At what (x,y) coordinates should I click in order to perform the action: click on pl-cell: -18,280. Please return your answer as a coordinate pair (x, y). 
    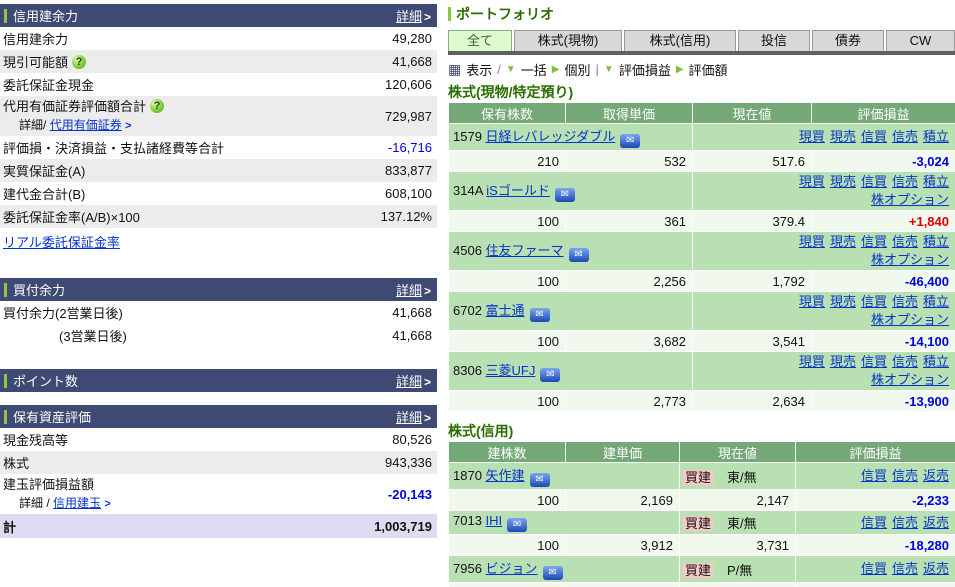
    Looking at the image, I should click on (875, 545).